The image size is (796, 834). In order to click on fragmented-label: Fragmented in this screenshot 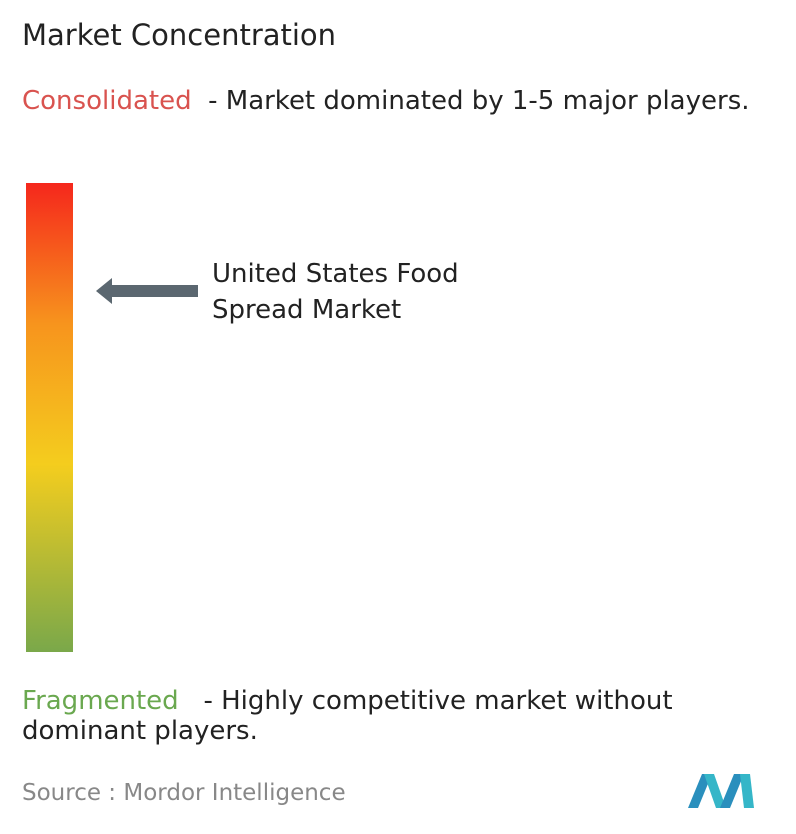, I will do `click(100, 701)`.